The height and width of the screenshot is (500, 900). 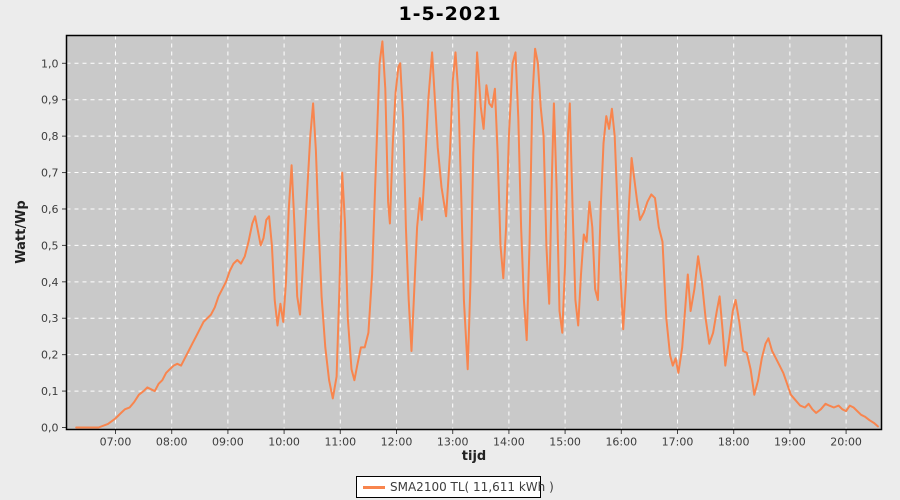 What do you see at coordinates (50, 100) in the screenshot?
I see `y-tick-label: 0,9` at bounding box center [50, 100].